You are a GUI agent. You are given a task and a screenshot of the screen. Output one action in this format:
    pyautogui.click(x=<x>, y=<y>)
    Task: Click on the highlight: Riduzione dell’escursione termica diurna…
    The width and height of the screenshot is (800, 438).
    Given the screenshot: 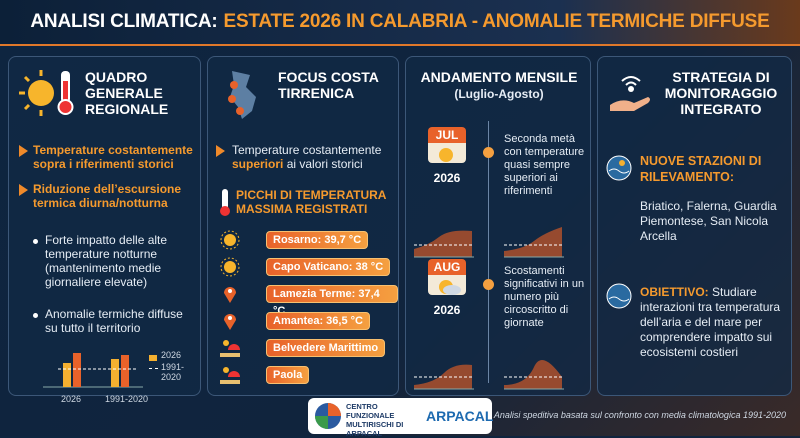 What is the action you would take?
    pyautogui.click(x=107, y=196)
    